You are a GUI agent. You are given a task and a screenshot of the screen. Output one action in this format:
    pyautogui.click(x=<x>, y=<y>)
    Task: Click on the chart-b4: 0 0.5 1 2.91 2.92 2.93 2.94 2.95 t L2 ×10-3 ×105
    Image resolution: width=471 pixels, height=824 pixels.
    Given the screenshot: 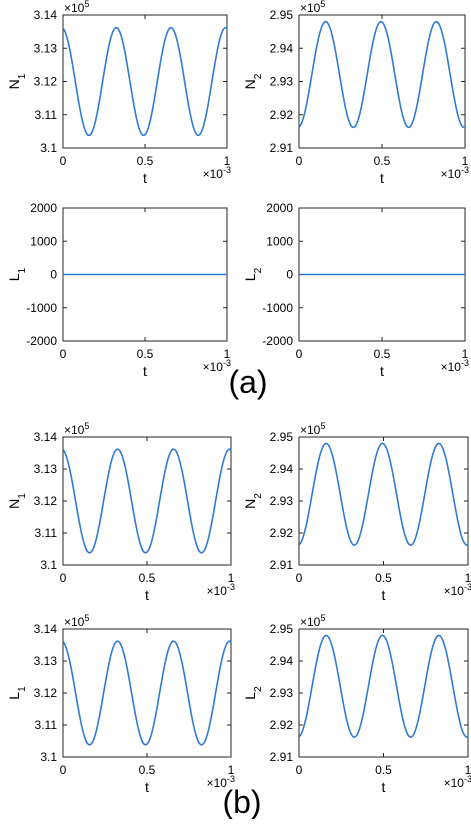 What is the action you would take?
    pyautogui.click(x=356, y=704)
    